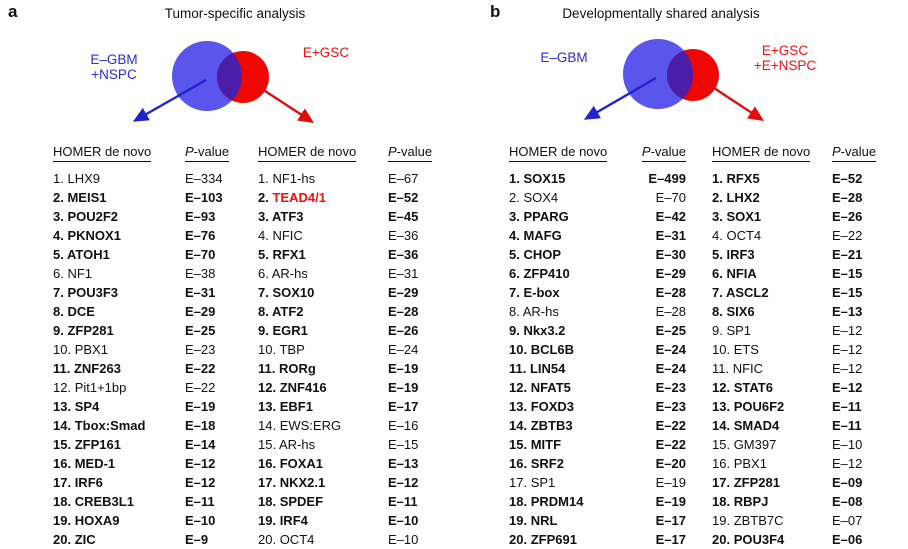 Image resolution: width=908 pixels, height=549 pixels. What do you see at coordinates (546, 216) in the screenshot?
I see `motif-gene: PPARG` at bounding box center [546, 216].